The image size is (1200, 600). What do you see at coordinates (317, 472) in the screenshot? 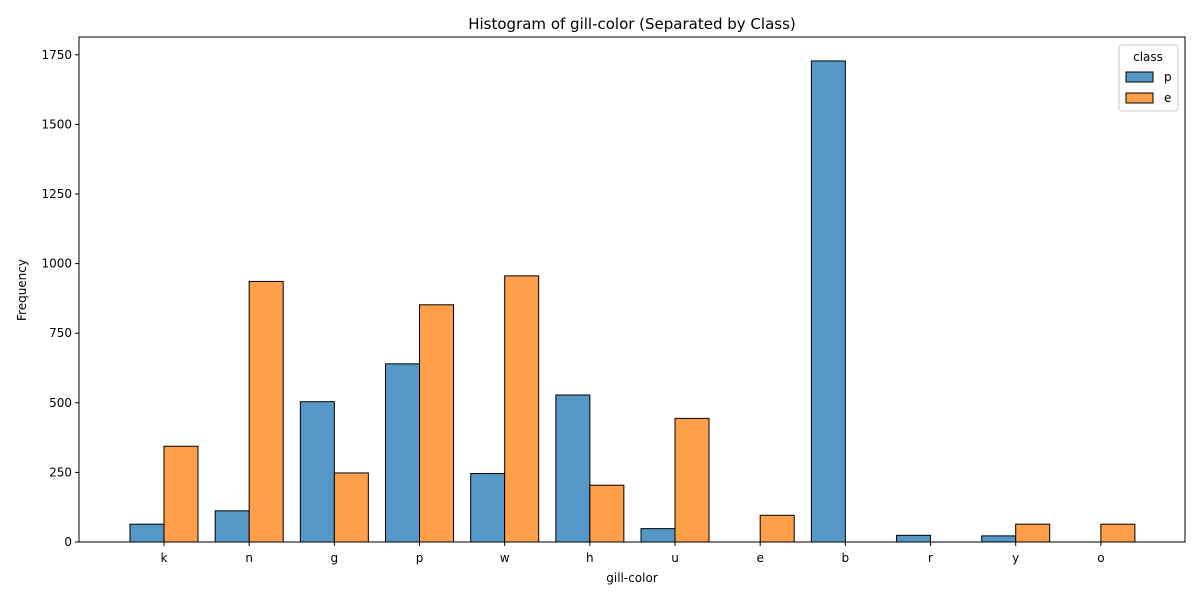
I see `bar-p-g` at bounding box center [317, 472].